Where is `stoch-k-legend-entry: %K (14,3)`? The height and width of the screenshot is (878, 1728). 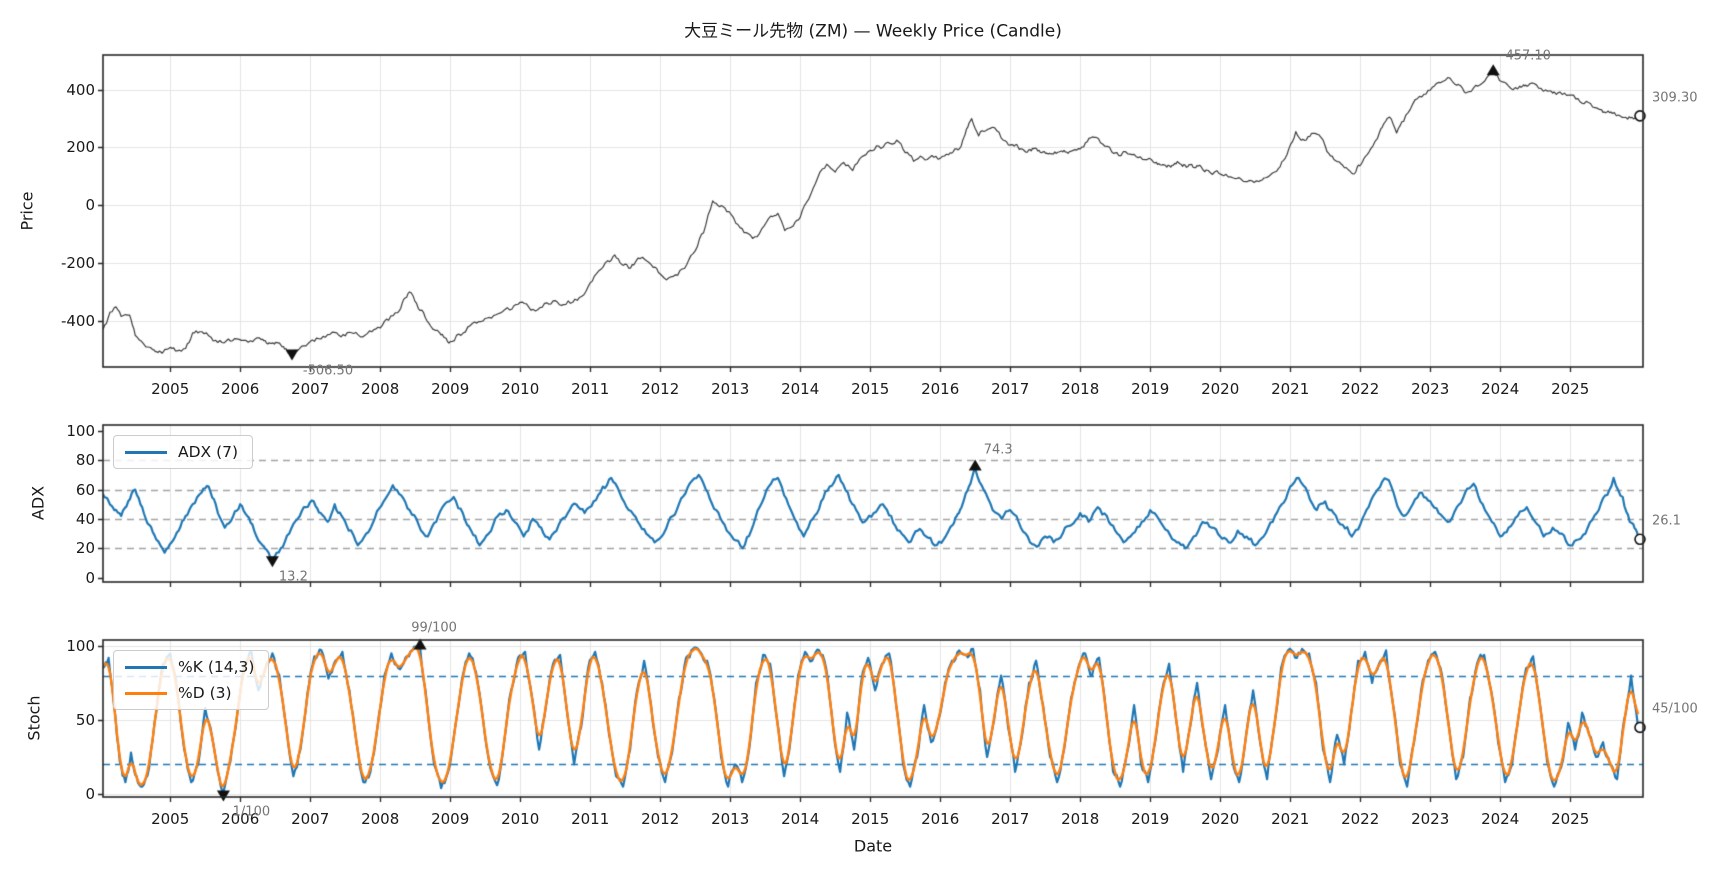 stoch-k-legend-entry: %K (14,3) is located at coordinates (189, 667).